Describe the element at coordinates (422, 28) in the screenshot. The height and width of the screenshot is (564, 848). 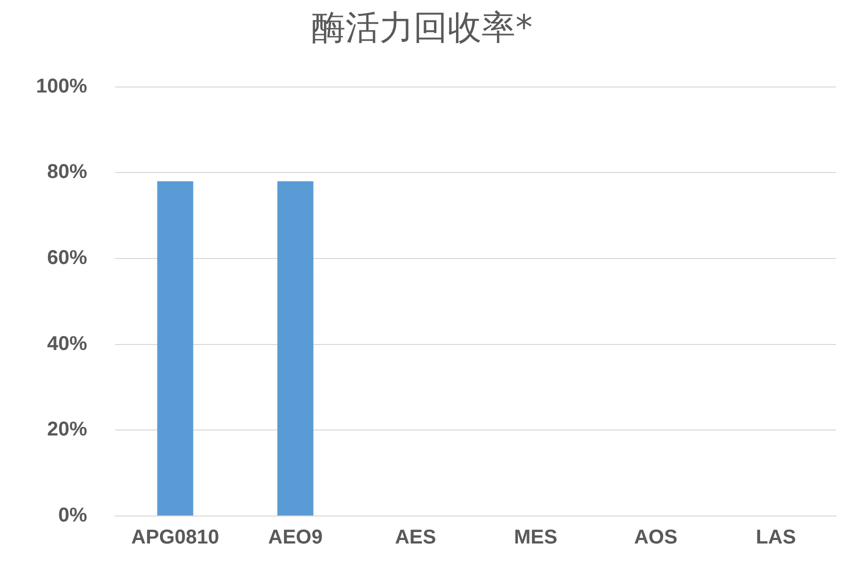
I see `chart-title: 酶活力回收率*` at that location.